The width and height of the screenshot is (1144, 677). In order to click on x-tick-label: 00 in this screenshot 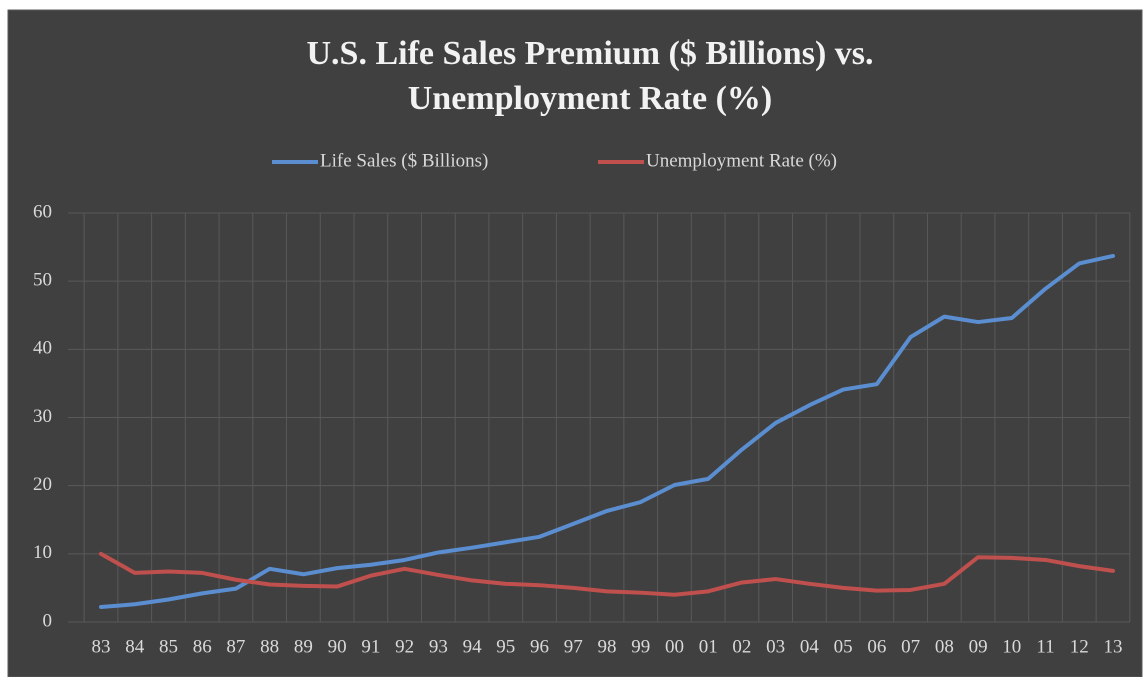, I will do `click(674, 646)`.